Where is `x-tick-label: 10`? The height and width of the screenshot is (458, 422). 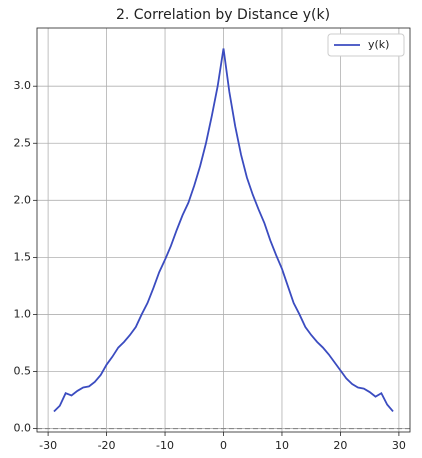
x-tick-label: 10 is located at coordinates (282, 445).